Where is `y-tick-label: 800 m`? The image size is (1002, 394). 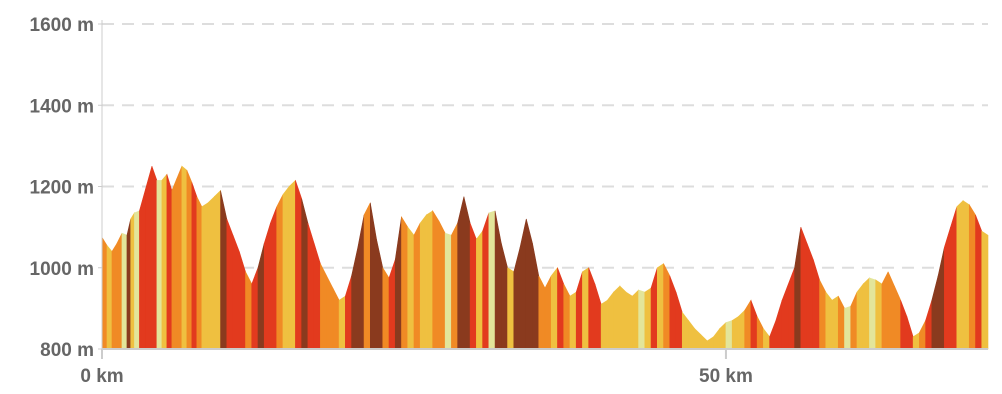
y-tick-label: 800 m is located at coordinates (67, 350).